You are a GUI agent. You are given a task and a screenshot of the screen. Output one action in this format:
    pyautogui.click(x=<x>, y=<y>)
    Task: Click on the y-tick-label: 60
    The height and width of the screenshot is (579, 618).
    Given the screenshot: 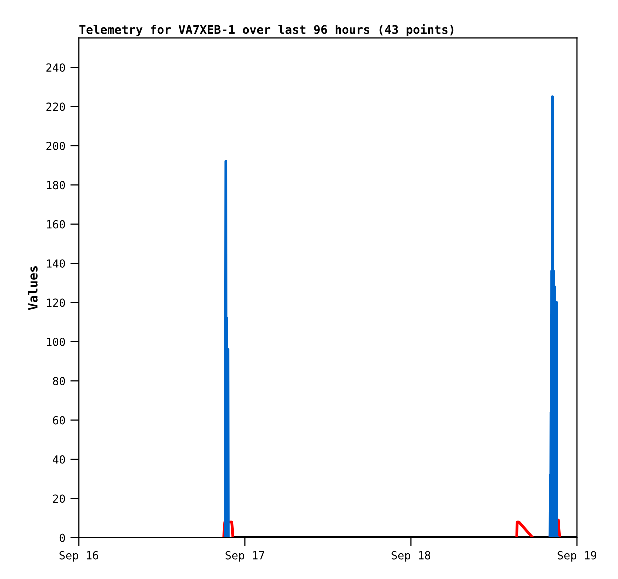 What is the action you would take?
    pyautogui.click(x=59, y=420)
    